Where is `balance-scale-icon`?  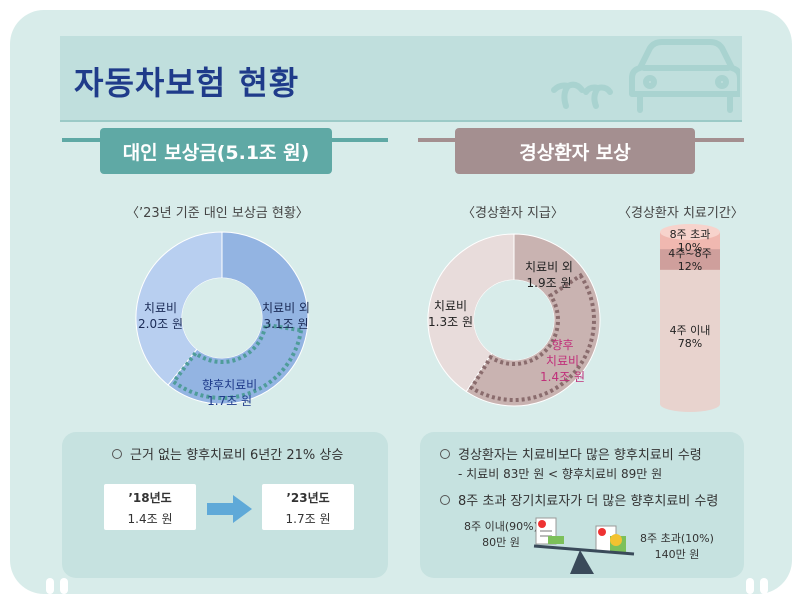
balance-scale-icon is located at coordinates (584, 545).